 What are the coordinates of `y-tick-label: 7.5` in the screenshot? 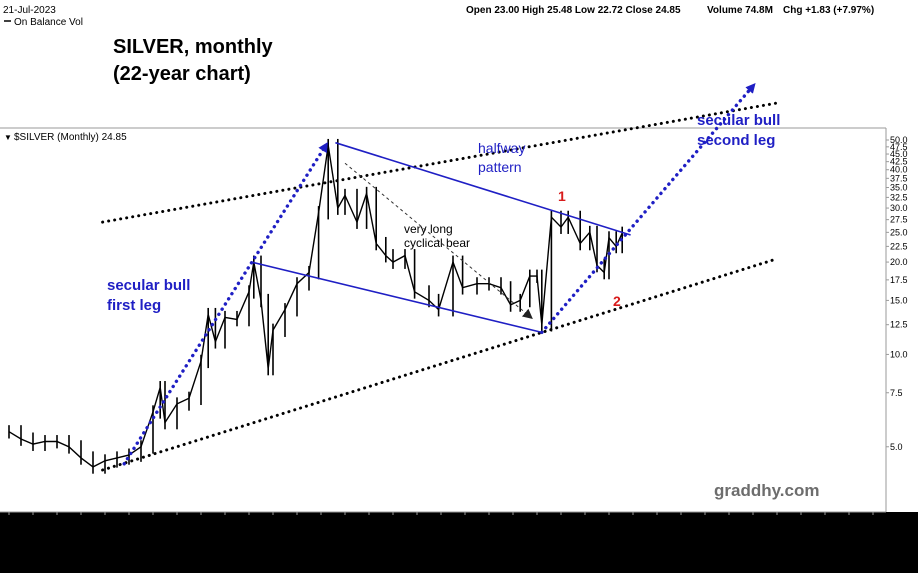 It's located at (896, 393).